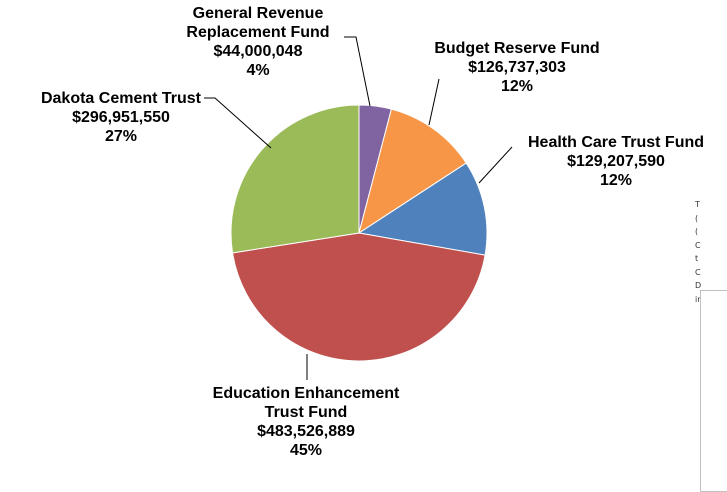 This screenshot has width=727, height=492. Describe the element at coordinates (516, 48) in the screenshot. I see `slice-label-line: Budget Reserve Fund` at that location.